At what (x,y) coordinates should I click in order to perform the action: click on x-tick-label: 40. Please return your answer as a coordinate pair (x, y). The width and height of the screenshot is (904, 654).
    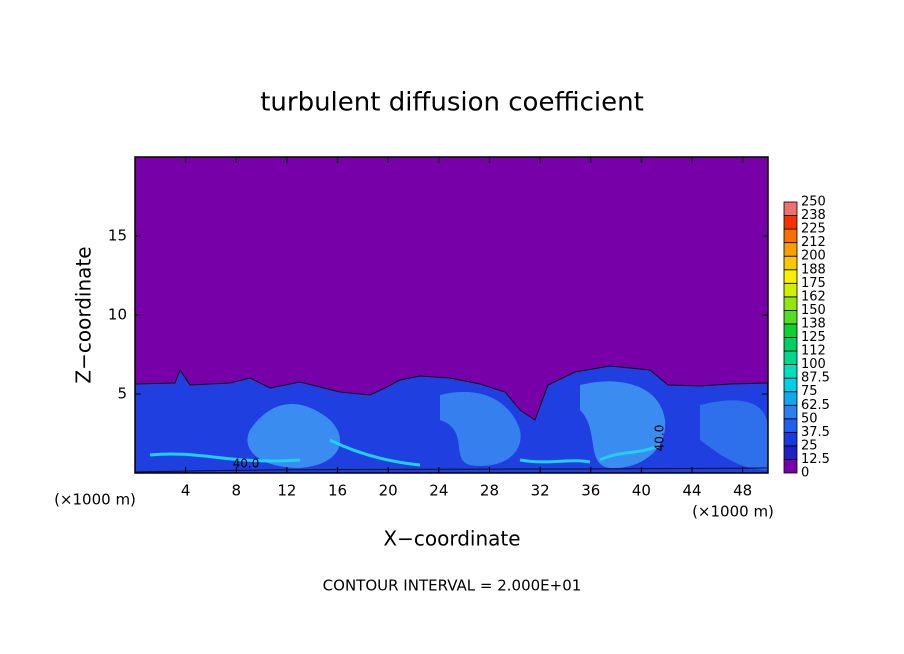
    Looking at the image, I should click on (641, 491).